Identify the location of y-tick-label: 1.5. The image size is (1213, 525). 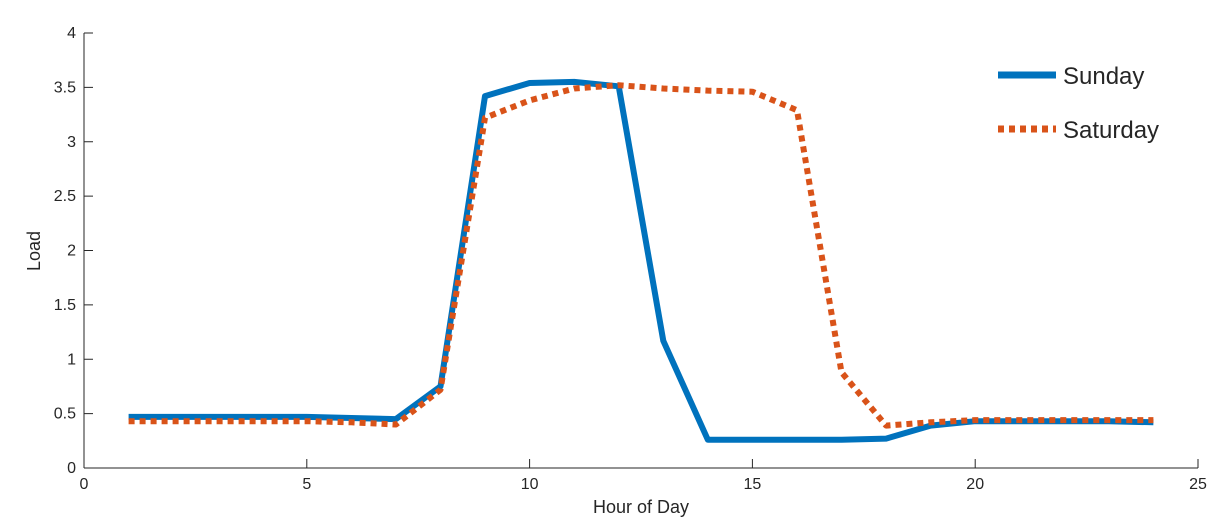
(65, 305).